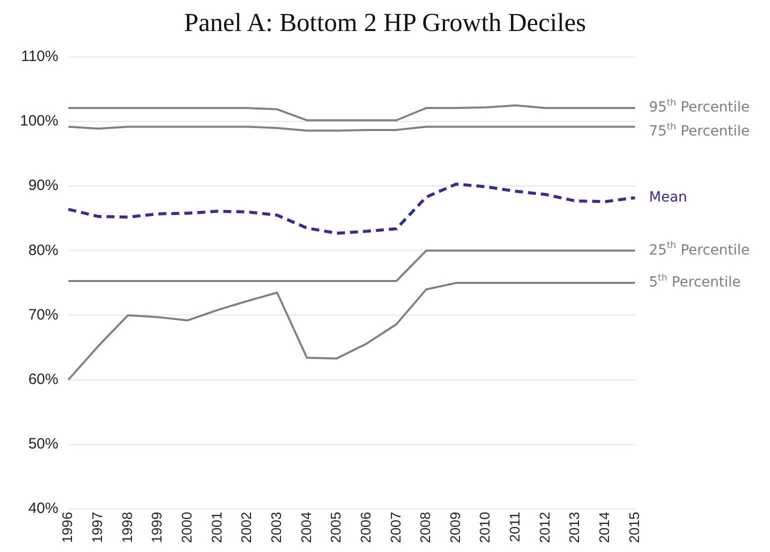  Describe the element at coordinates (484, 528) in the screenshot. I see `x-tick-label: 2010` at that location.